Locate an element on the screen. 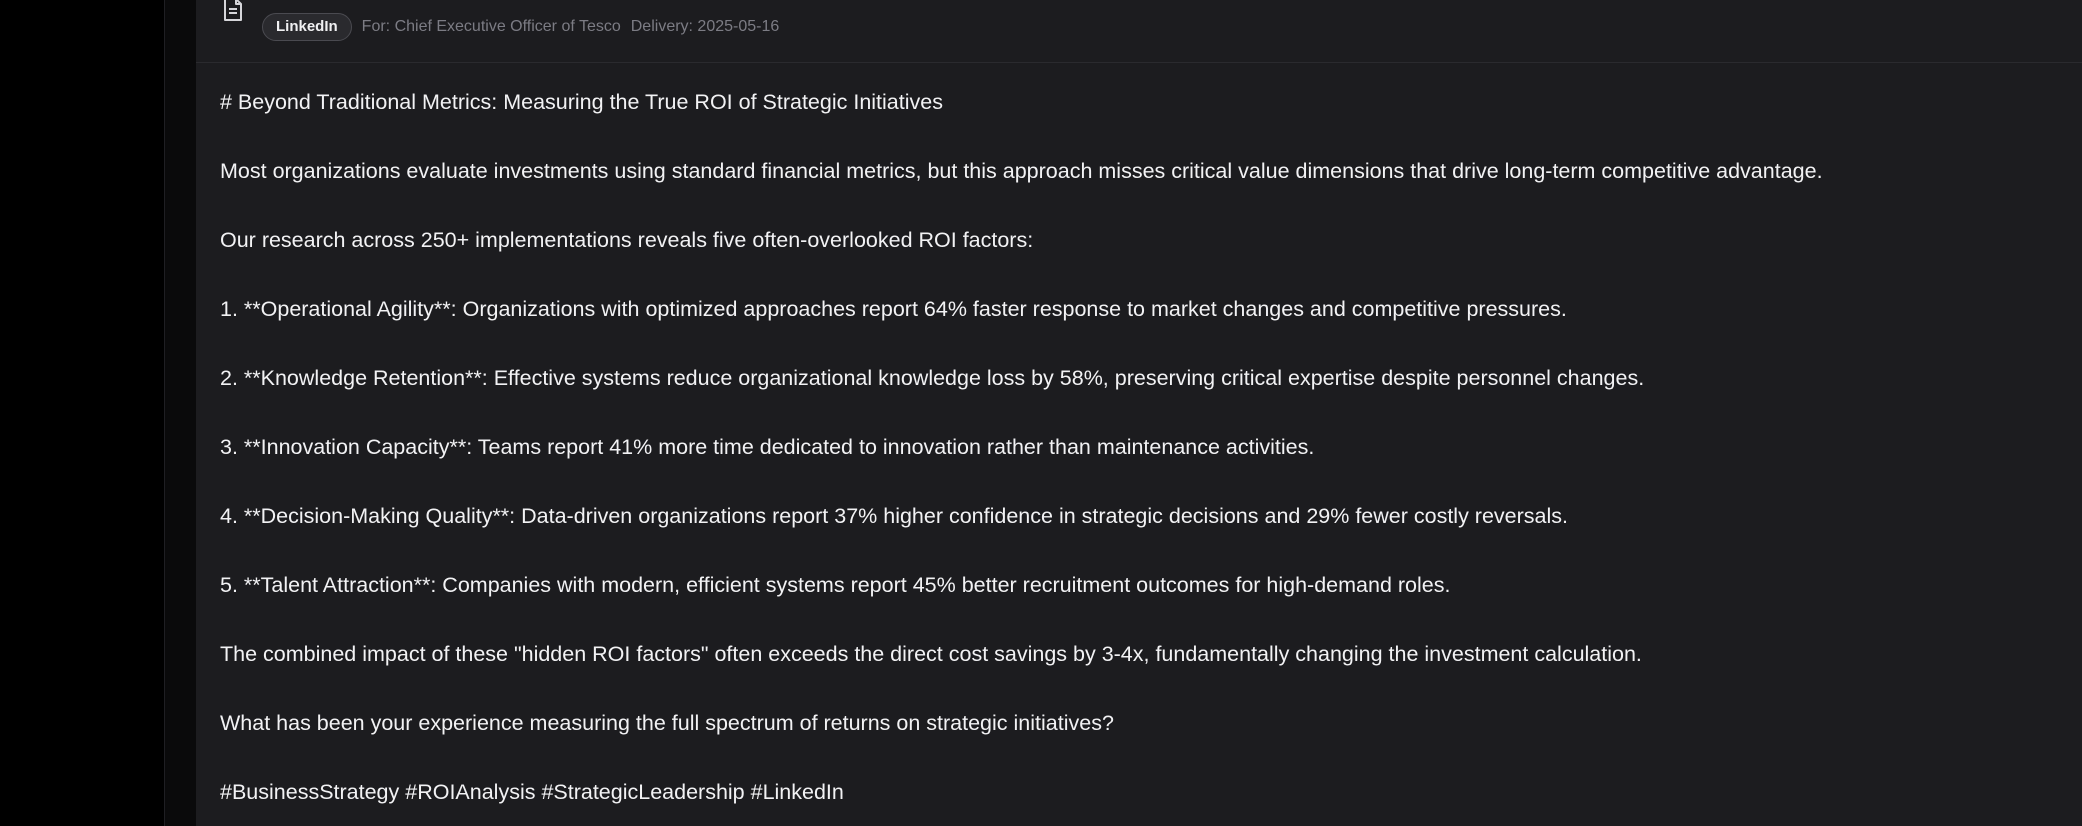 This screenshot has width=2082, height=826. content-gutter is located at coordinates (180, 413).